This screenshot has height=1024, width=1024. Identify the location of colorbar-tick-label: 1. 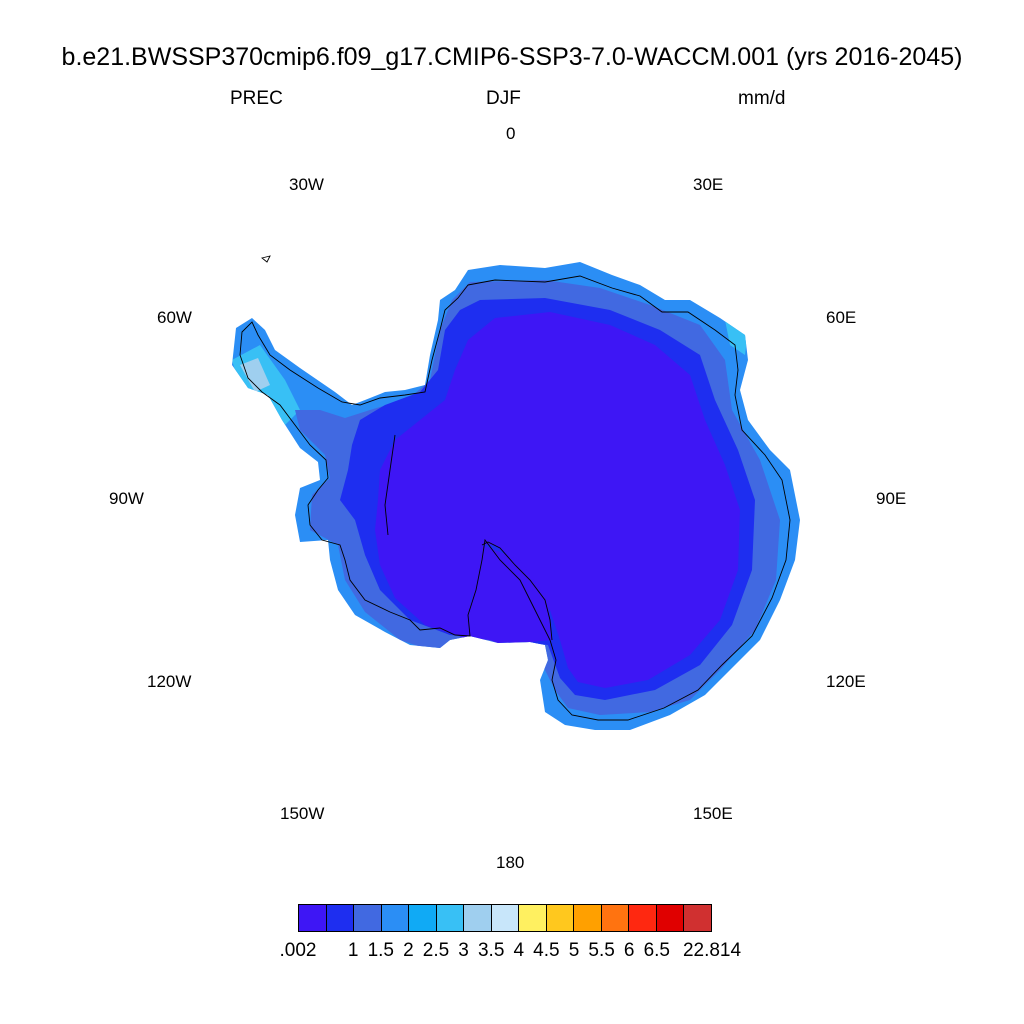
(353, 950).